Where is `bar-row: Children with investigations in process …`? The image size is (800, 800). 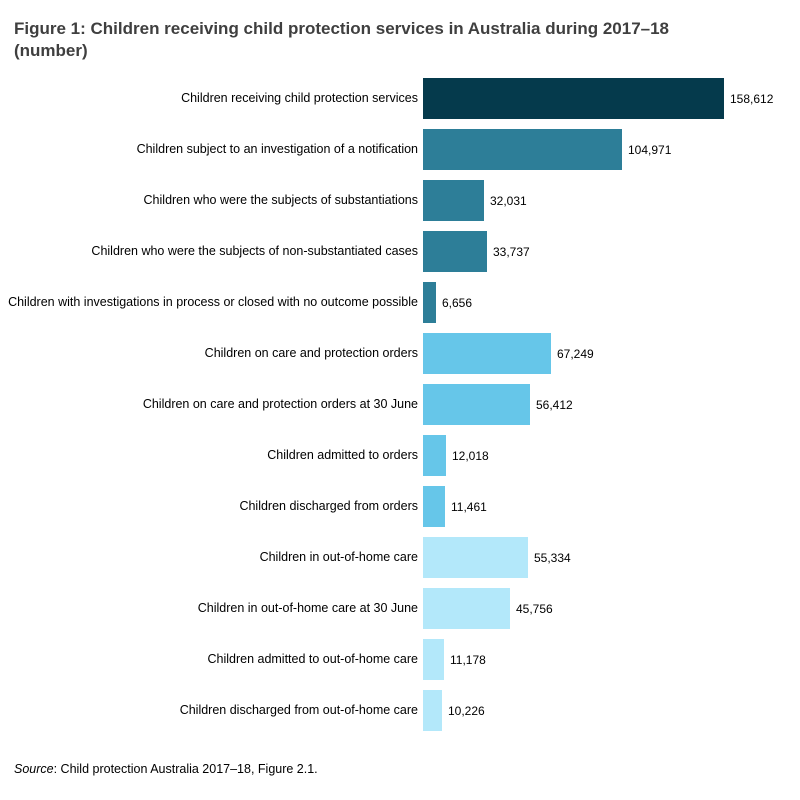
bar-row: Children with investigations in process … is located at coordinates (400, 302).